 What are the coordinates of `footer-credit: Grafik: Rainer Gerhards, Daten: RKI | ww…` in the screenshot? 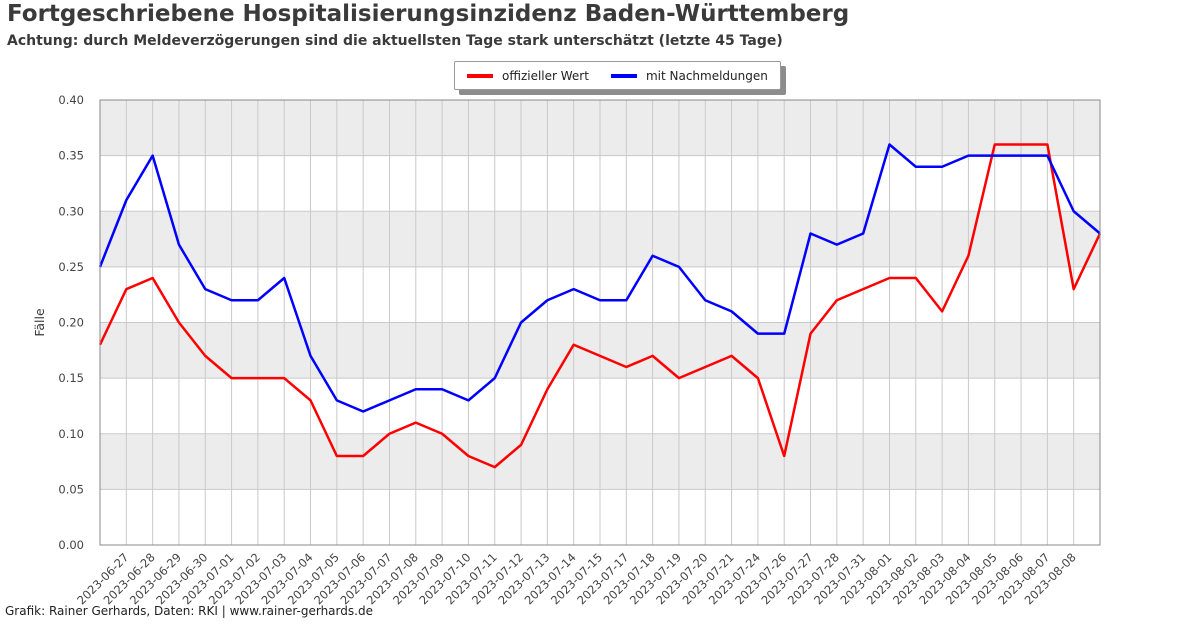 It's located at (189, 611).